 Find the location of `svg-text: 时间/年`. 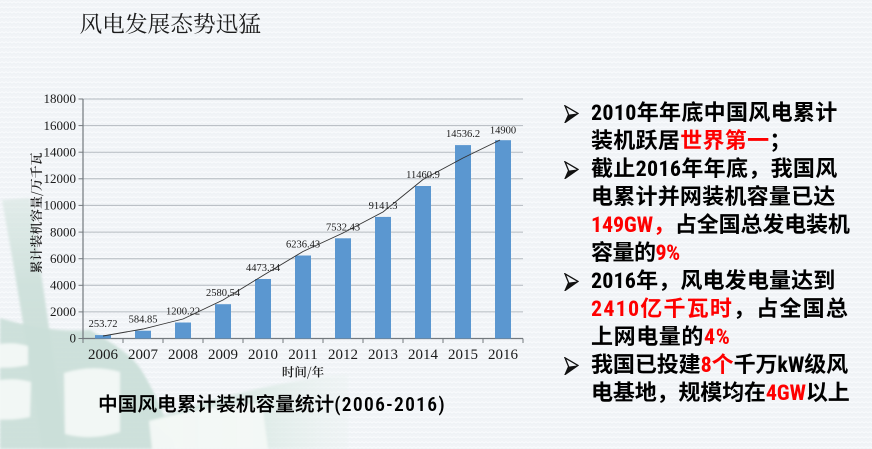

svg-text: 时间/年 is located at coordinates (303, 372).